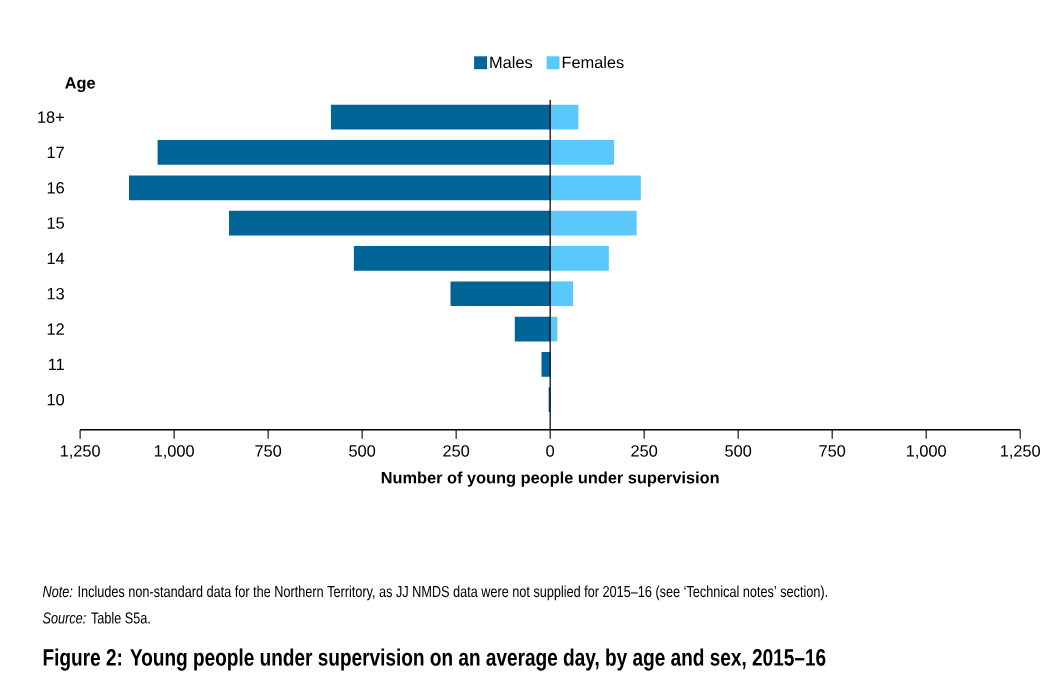  What do you see at coordinates (593, 61) in the screenshot?
I see `legend-label: Females` at bounding box center [593, 61].